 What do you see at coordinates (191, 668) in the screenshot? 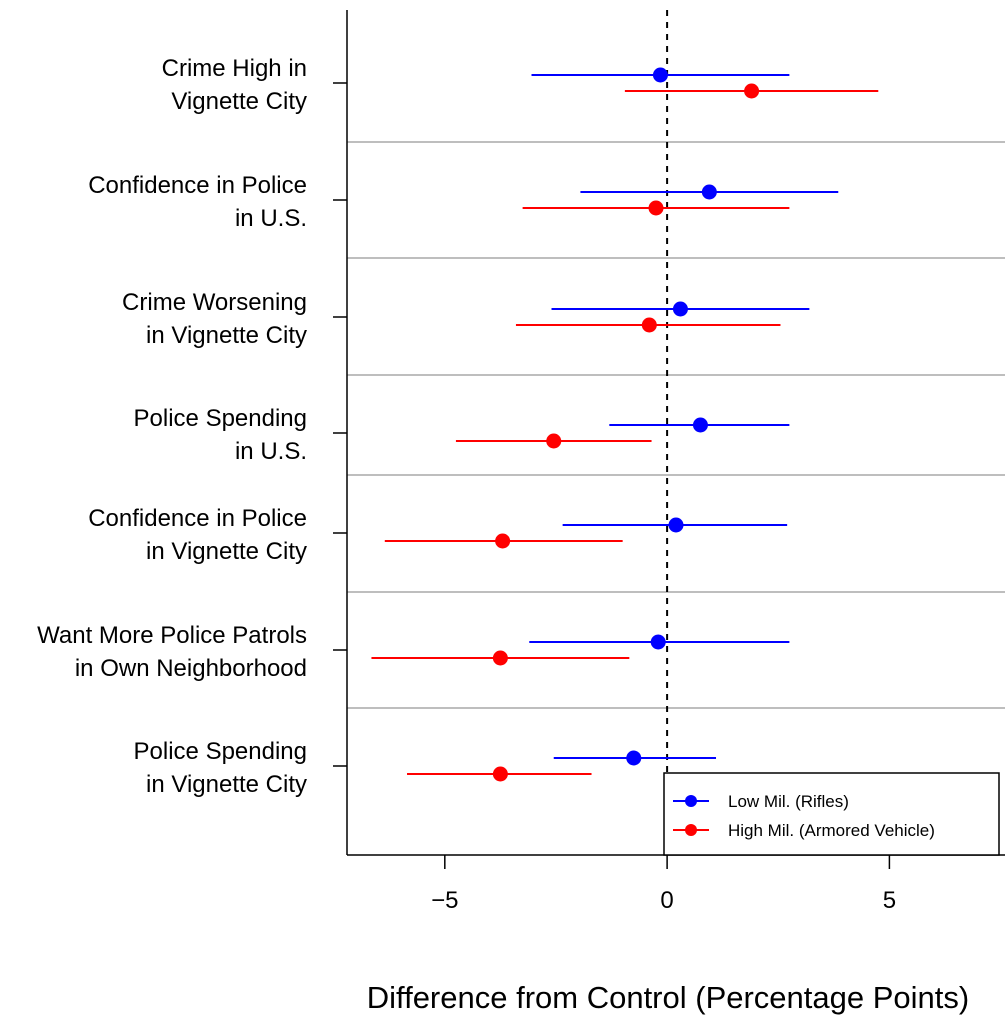
I see `category-label-line2: in Own Neighborhood` at bounding box center [191, 668].